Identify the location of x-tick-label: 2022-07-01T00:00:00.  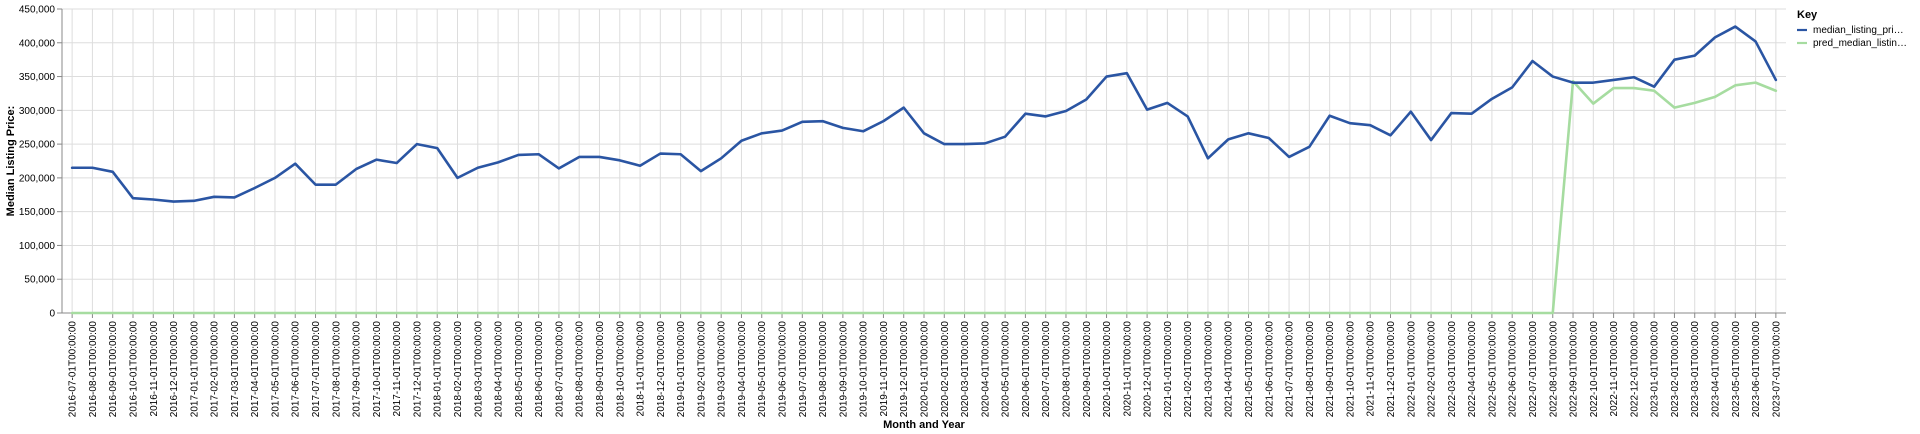
(1533, 369).